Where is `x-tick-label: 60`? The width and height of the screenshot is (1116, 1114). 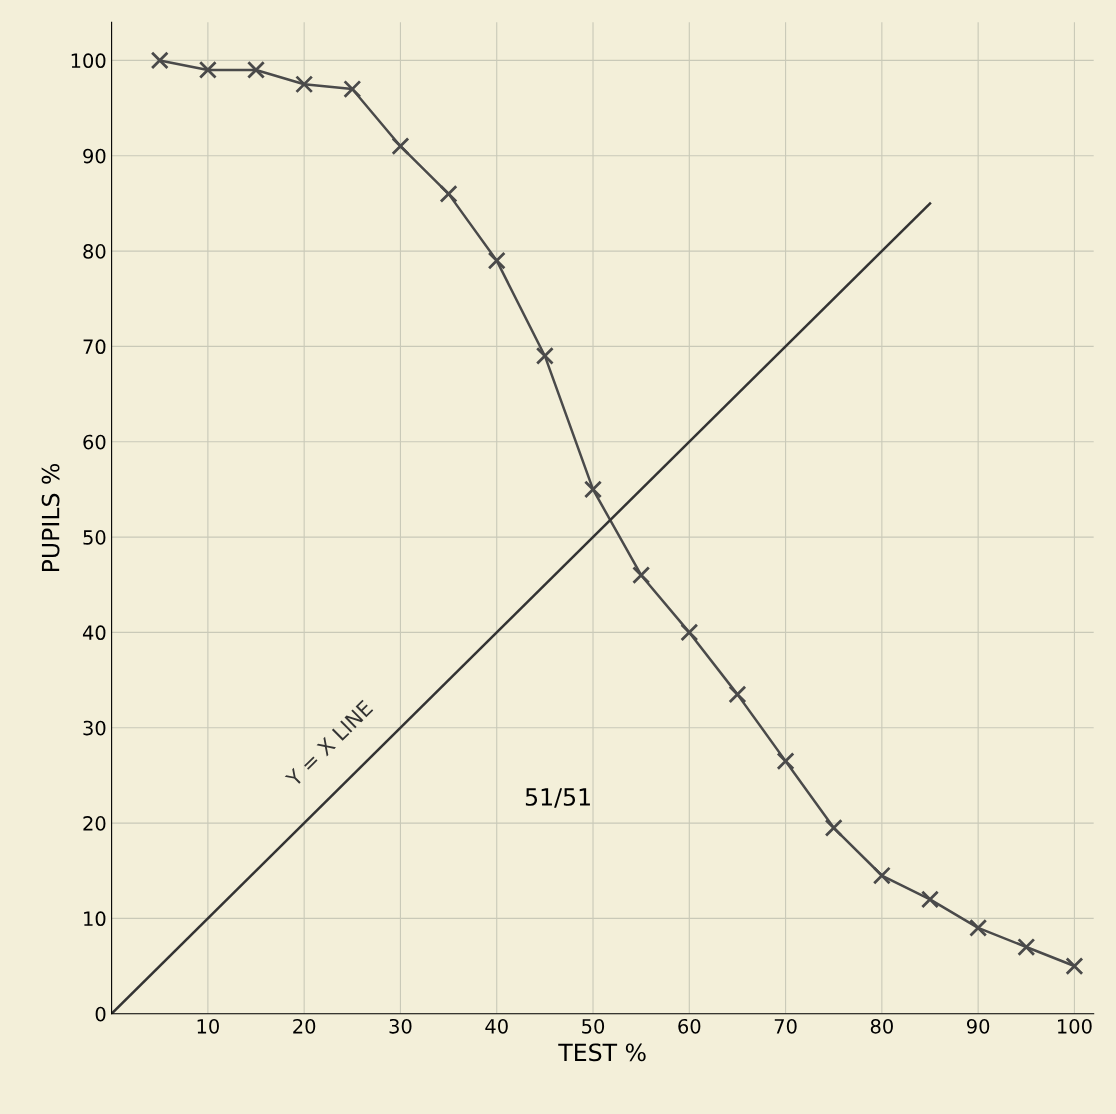
x-tick-label: 60 is located at coordinates (689, 1026).